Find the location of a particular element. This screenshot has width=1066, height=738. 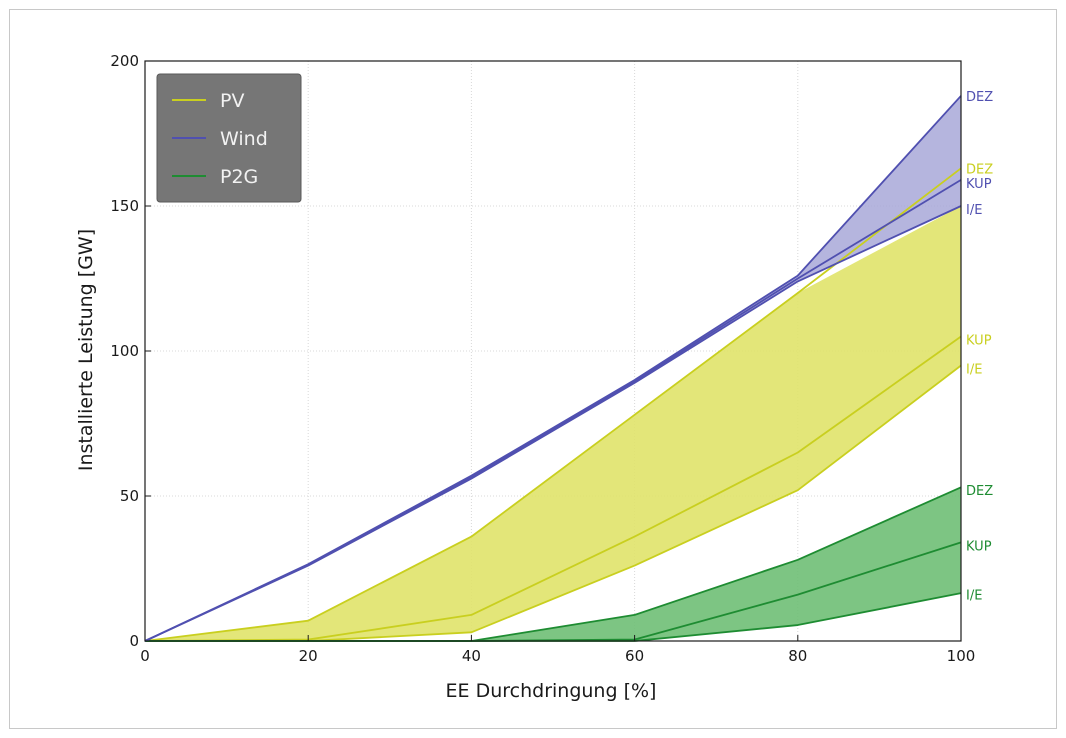

end-label-pv: I/E is located at coordinates (974, 369).